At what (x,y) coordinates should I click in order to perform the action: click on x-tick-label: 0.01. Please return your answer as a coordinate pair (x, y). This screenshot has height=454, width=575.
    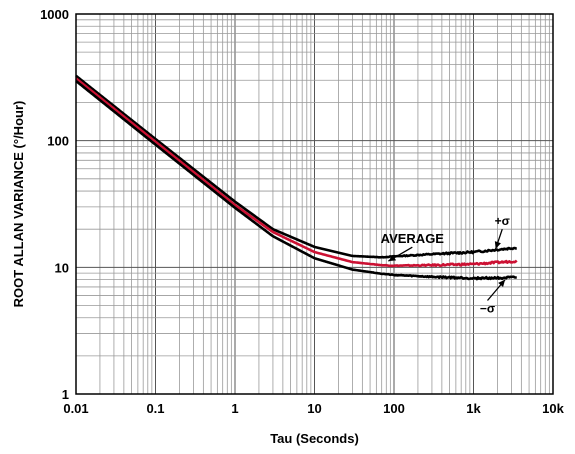
    Looking at the image, I should click on (75, 408).